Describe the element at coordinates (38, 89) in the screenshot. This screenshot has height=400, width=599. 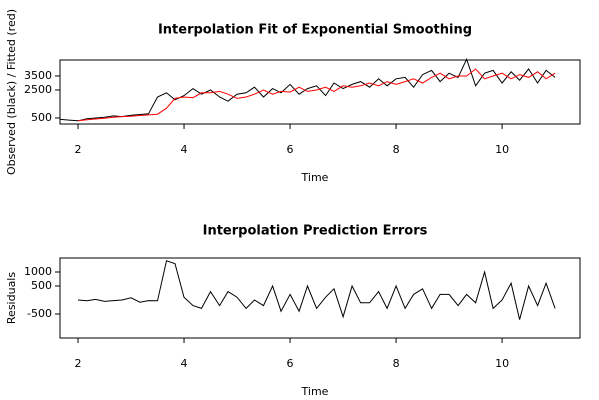
I see `y-tick-label: 2500` at that location.